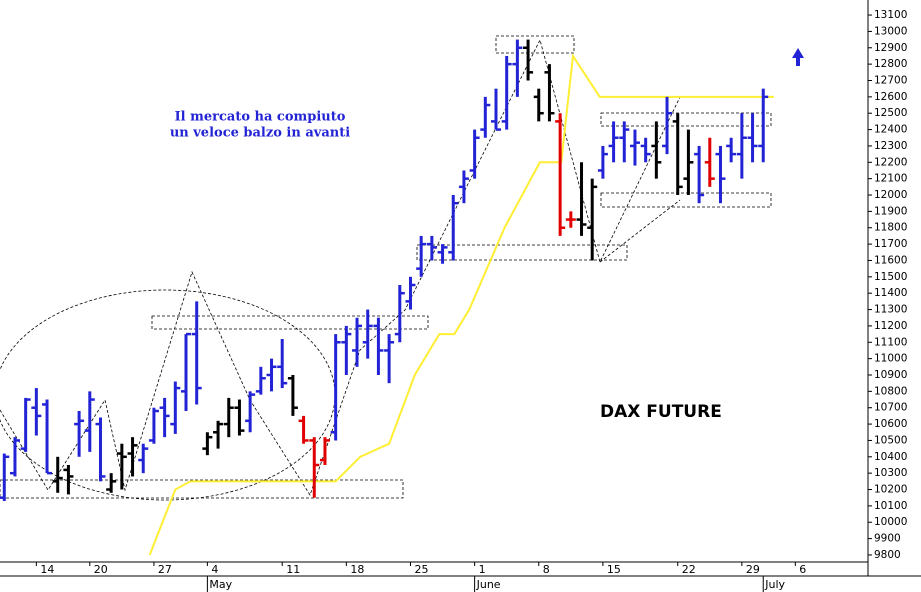 The width and height of the screenshot is (921, 592). Describe the element at coordinates (290, 322) in the screenshot. I see `resistance-box` at that location.